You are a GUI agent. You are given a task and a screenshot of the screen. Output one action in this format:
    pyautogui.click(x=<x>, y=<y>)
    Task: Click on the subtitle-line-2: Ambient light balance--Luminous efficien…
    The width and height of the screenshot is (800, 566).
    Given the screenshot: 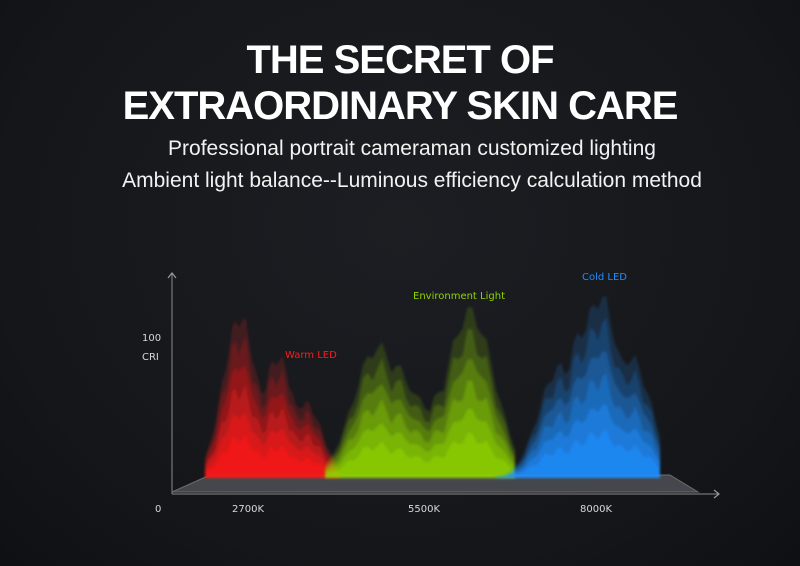 What is the action you would take?
    pyautogui.click(x=412, y=180)
    